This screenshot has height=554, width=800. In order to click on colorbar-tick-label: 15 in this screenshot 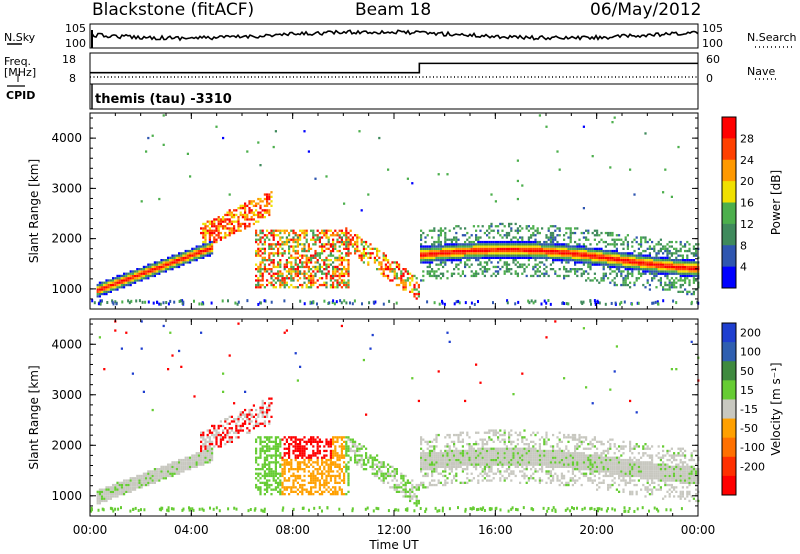, I will do `click(747, 390)`.